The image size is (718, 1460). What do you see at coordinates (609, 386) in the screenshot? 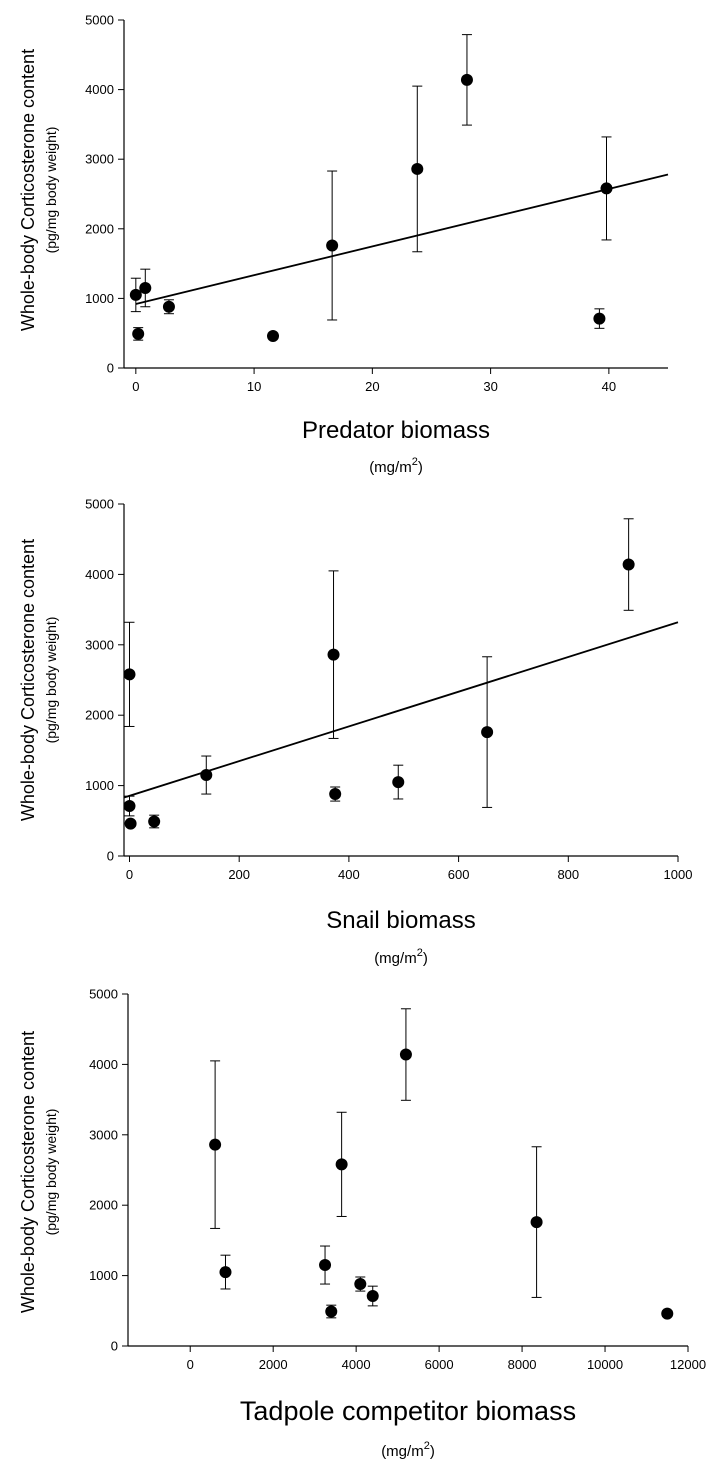
I see `x-tick-label: 40` at bounding box center [609, 386].